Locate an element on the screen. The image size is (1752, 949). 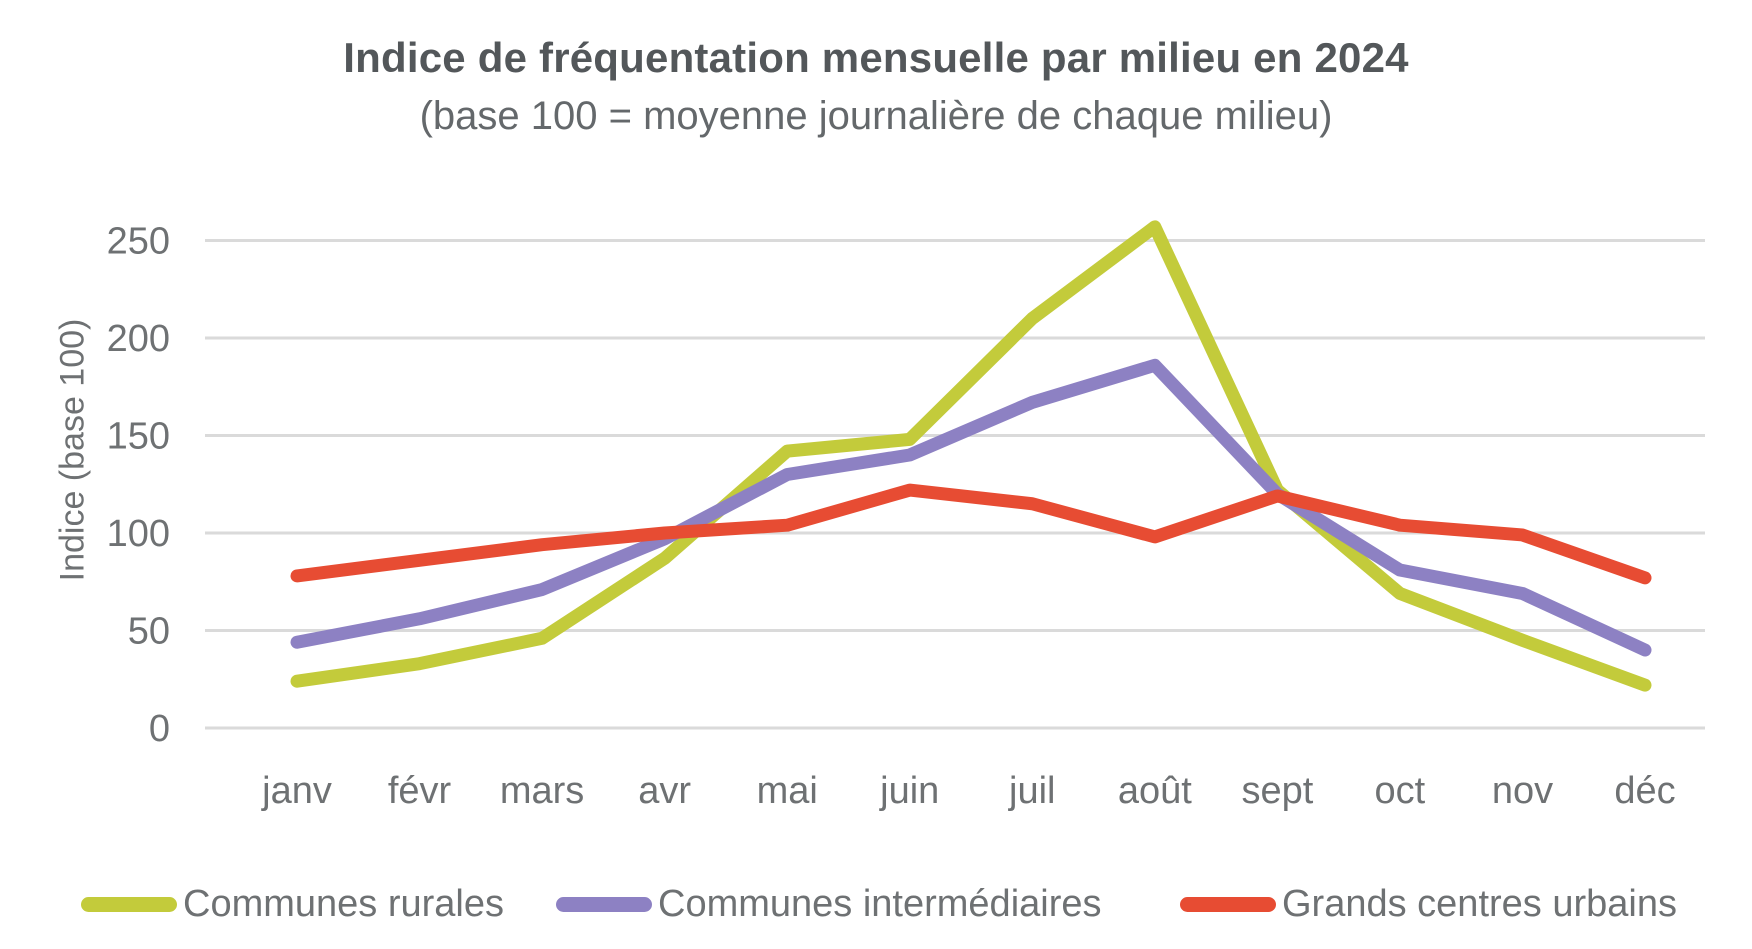
y-tick-label-100: 100 is located at coordinates (138, 534).